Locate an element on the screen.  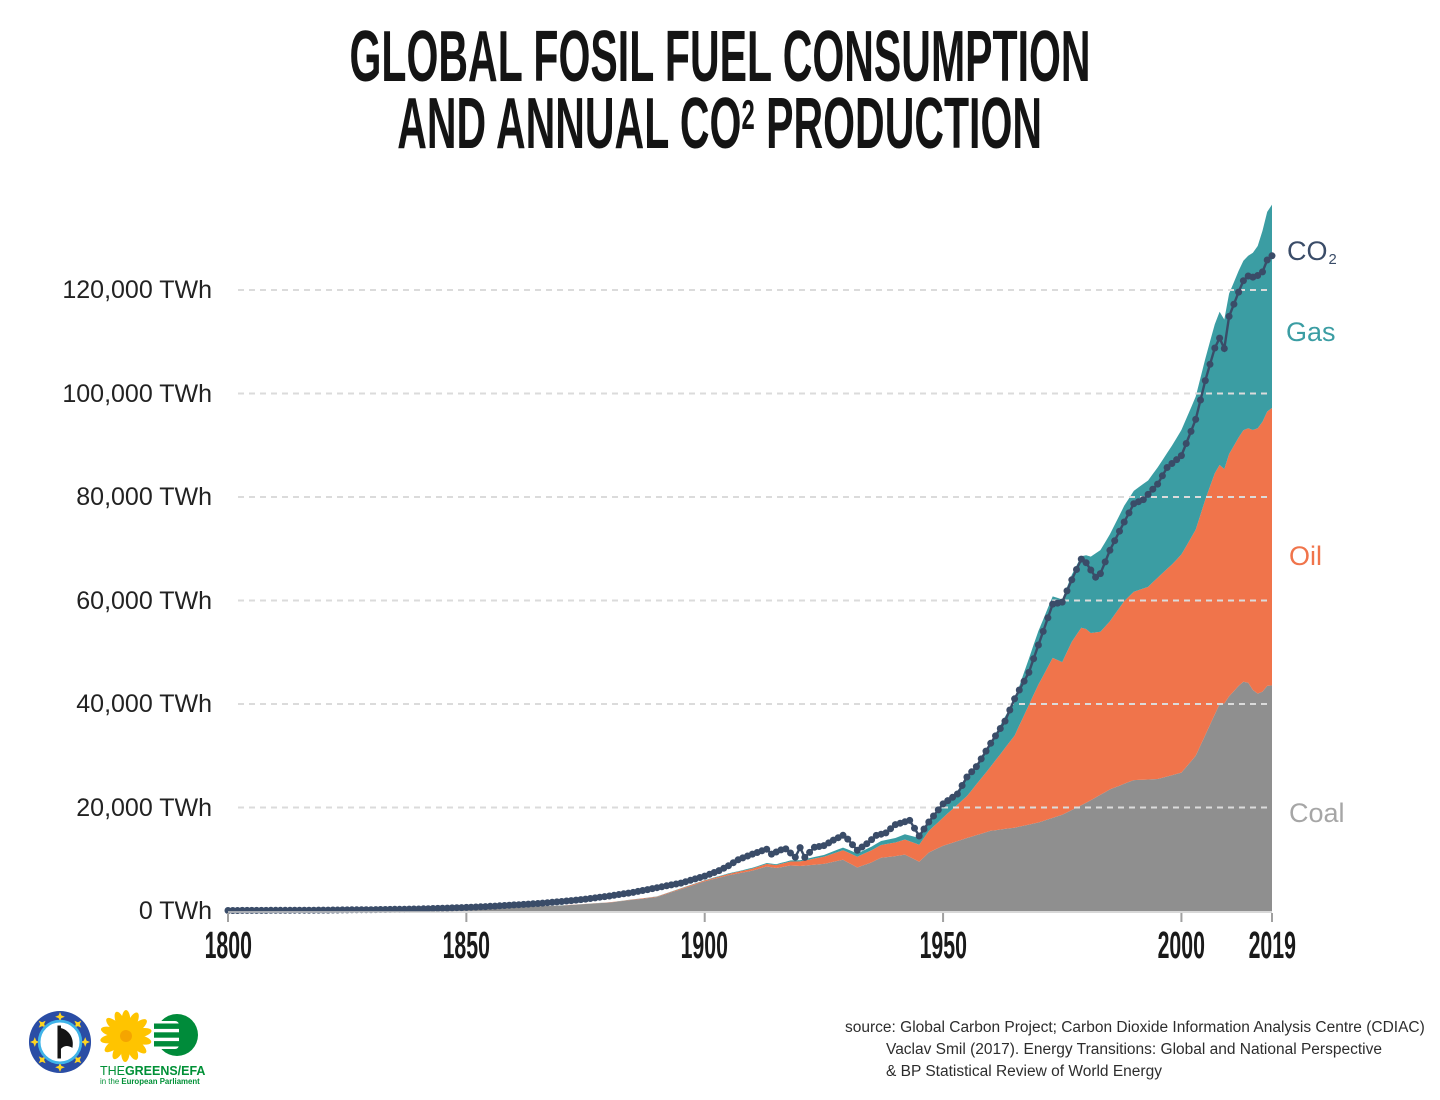
pirate-party-logo is located at coordinates (60, 1042).